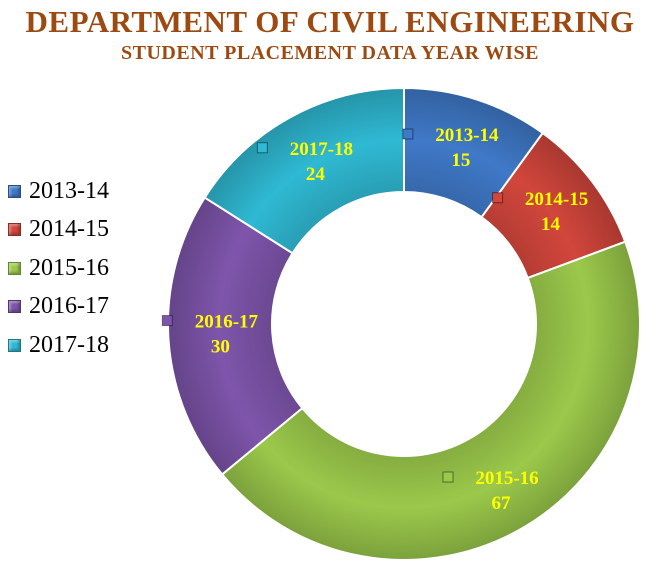 The image size is (660, 580). Describe the element at coordinates (540, 212) in the screenshot. I see `data-label-2014-15: 2014-15 14` at that location.